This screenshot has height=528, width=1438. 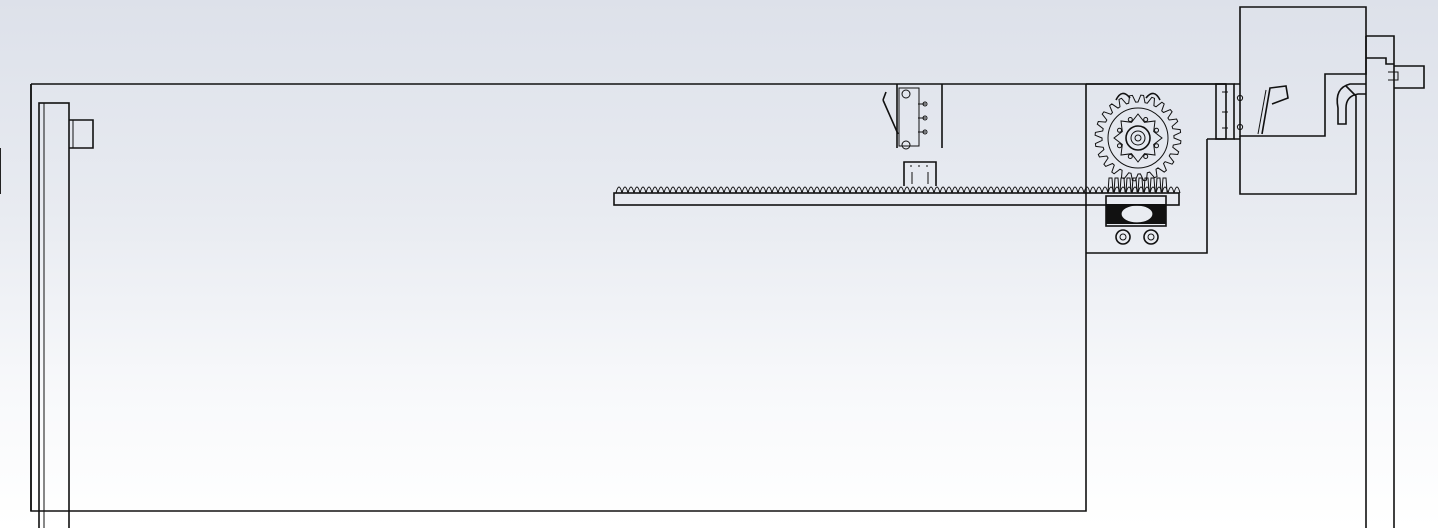 I want to click on gear-rack-teeth, so click(x=898, y=190).